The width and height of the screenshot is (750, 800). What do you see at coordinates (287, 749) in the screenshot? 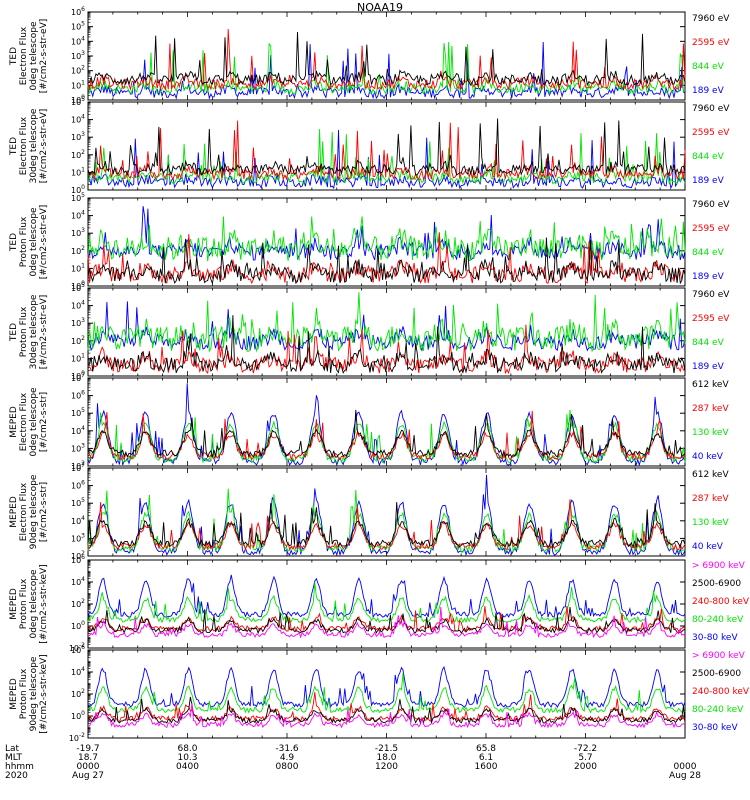
I see `x-tick-label: -31.6` at bounding box center [287, 749].